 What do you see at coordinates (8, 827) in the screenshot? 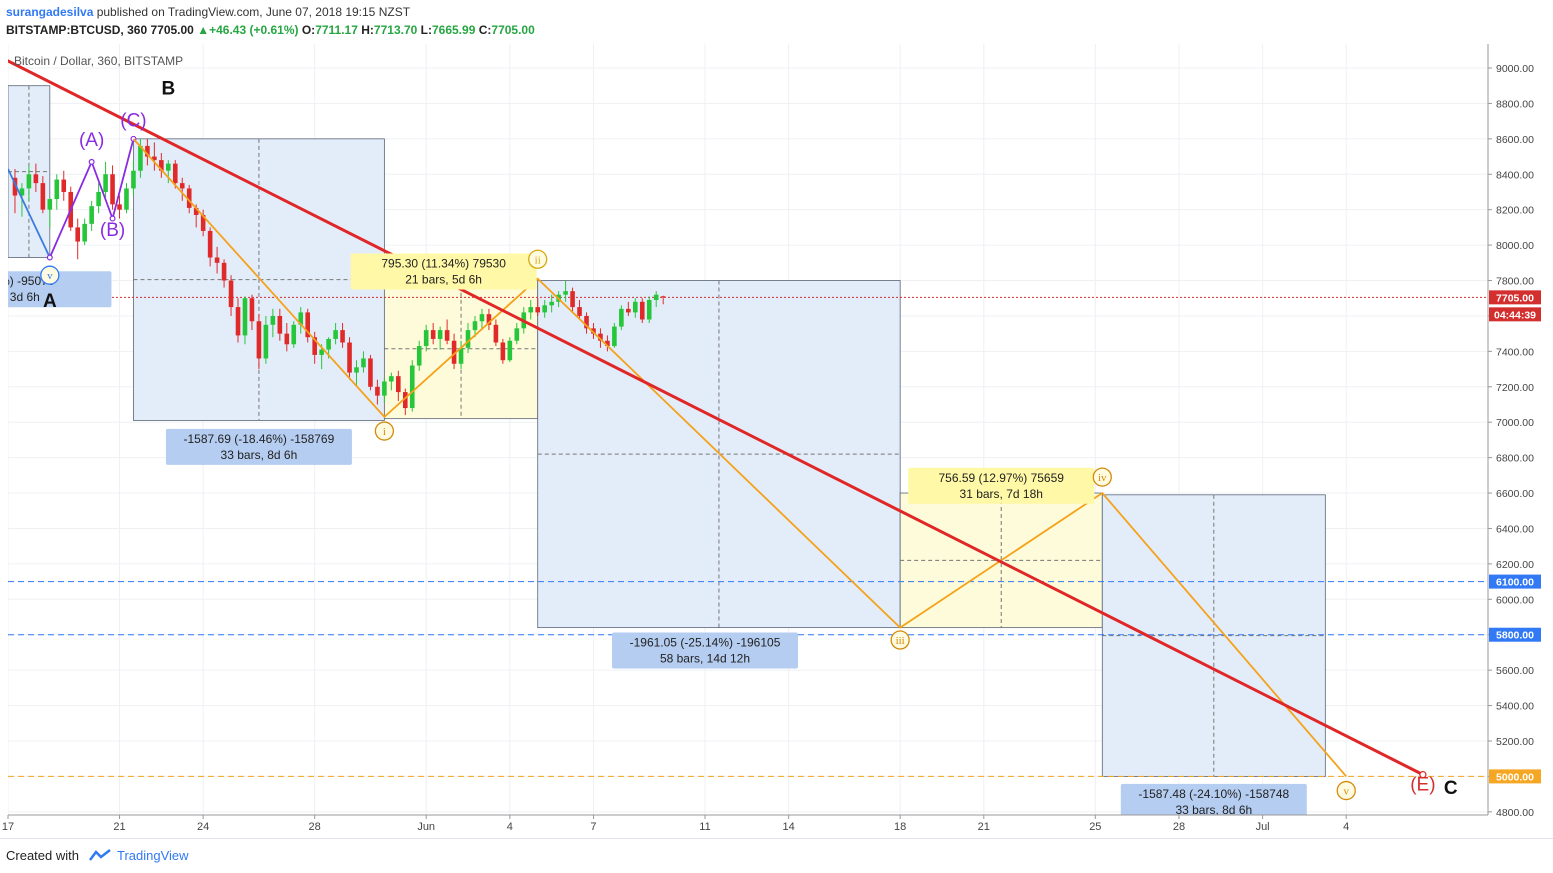
I see `time-tick-label: 17` at bounding box center [8, 827].